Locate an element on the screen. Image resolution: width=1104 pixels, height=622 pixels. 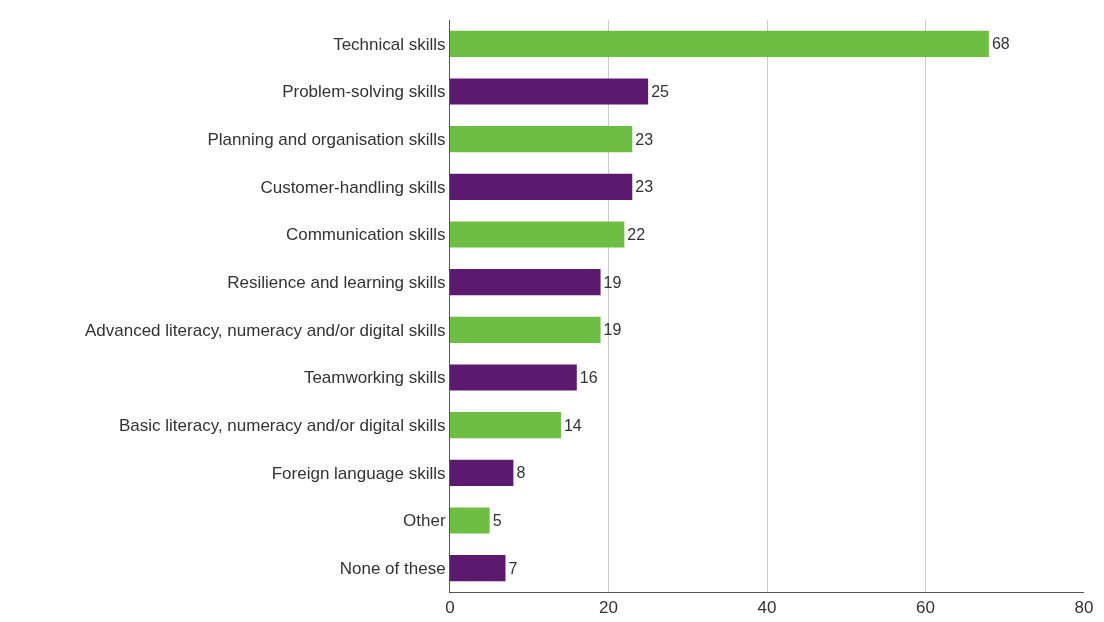
x-tick-label: 40 is located at coordinates (767, 608).